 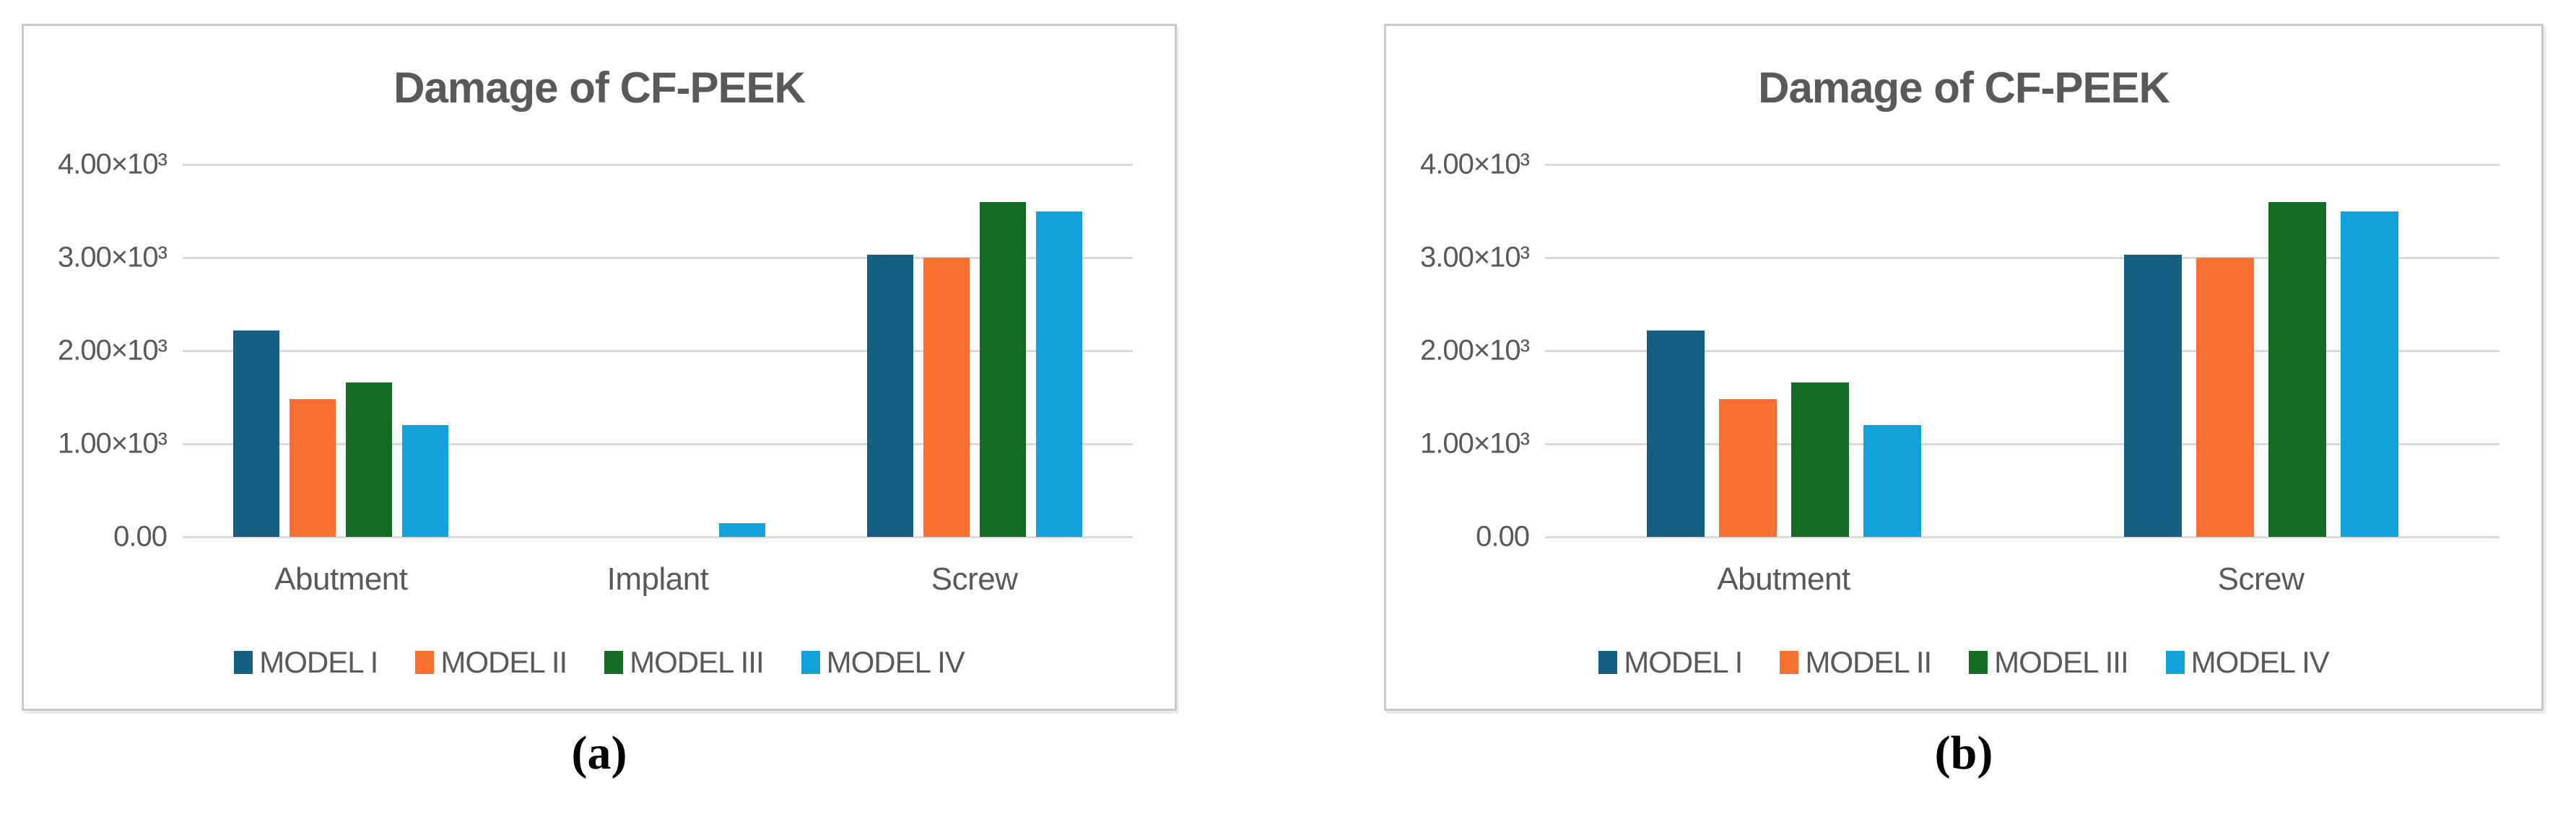 I want to click on bar-implant-model-iv, so click(x=741, y=529).